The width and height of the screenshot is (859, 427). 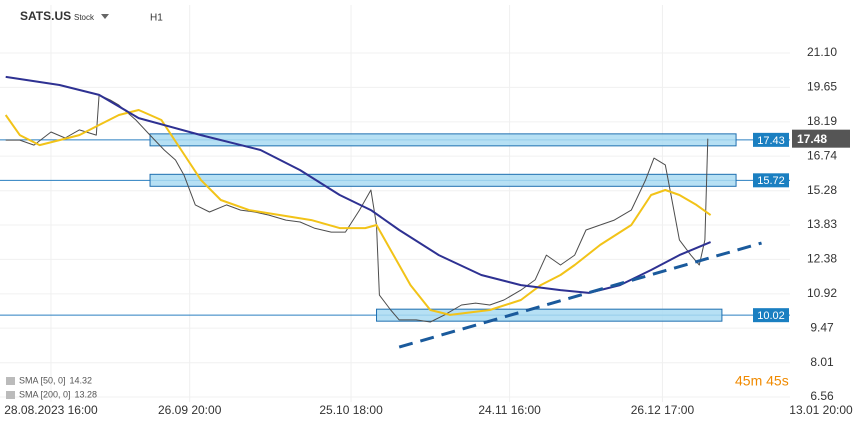 What do you see at coordinates (105, 16) in the screenshot?
I see `dropdown-arrow` at bounding box center [105, 16].